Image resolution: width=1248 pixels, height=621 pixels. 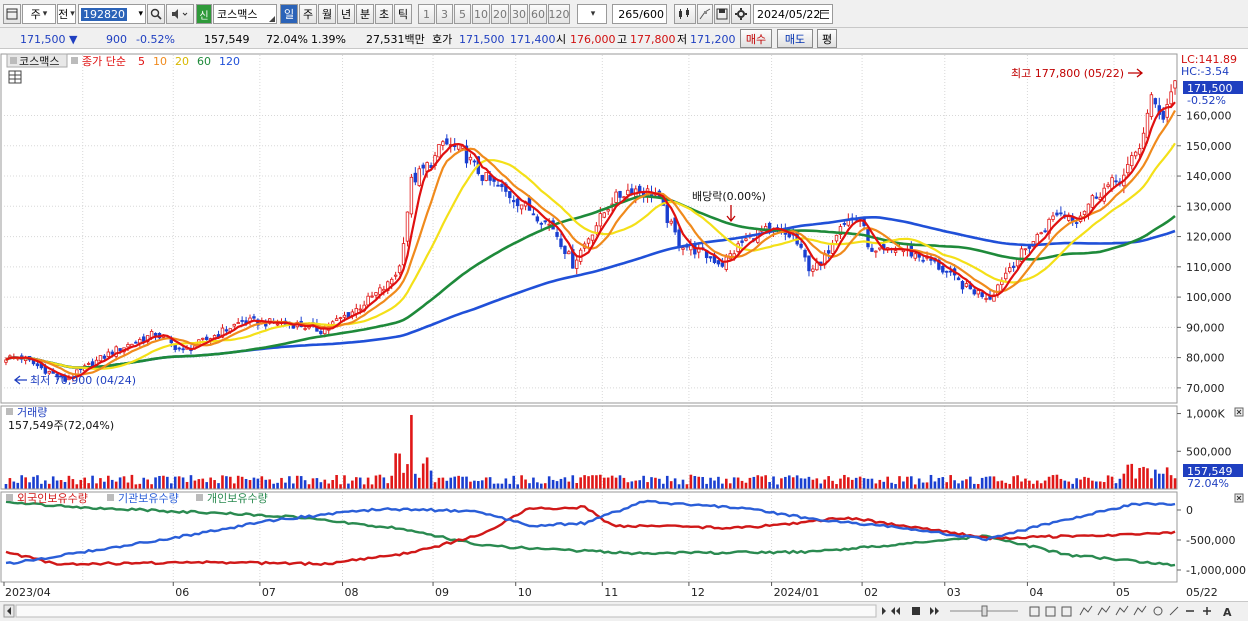 What do you see at coordinates (1174, 611) in the screenshot?
I see `pen-tool-icon` at bounding box center [1174, 611].